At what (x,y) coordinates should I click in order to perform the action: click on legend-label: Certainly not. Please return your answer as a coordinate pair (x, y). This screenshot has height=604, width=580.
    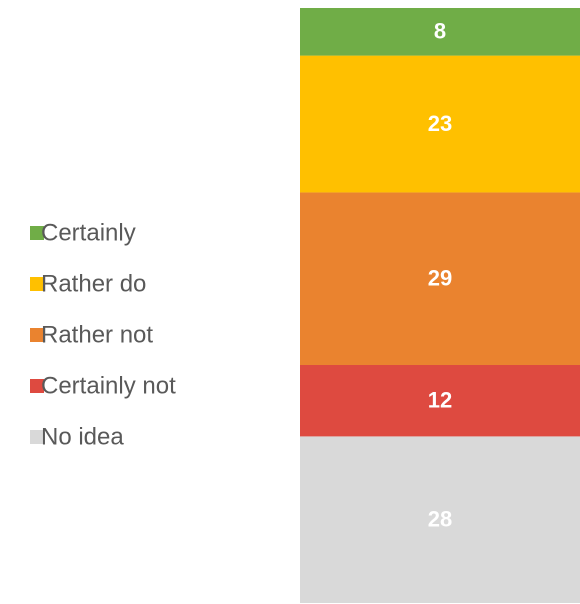
    Looking at the image, I should click on (108, 385).